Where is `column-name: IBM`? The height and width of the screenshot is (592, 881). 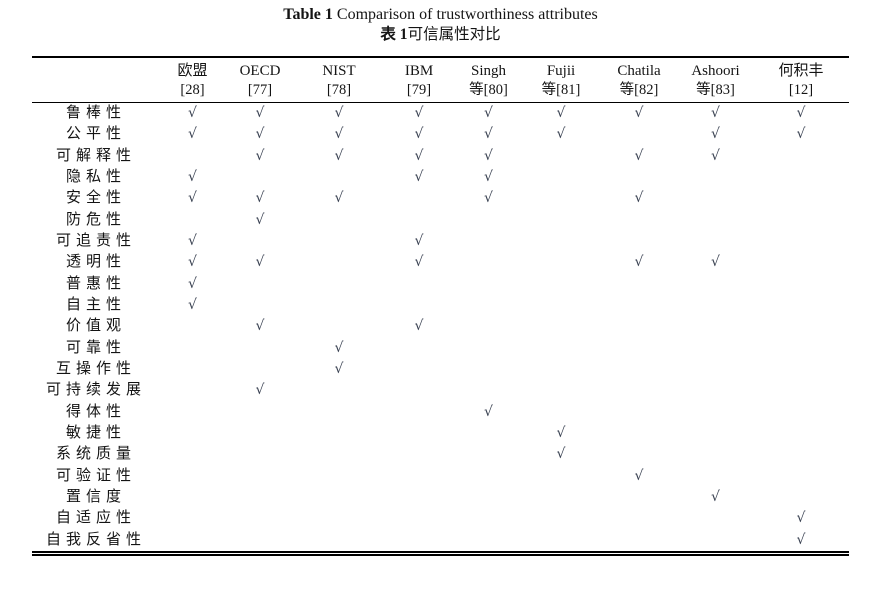
column-name: IBM is located at coordinates (419, 70).